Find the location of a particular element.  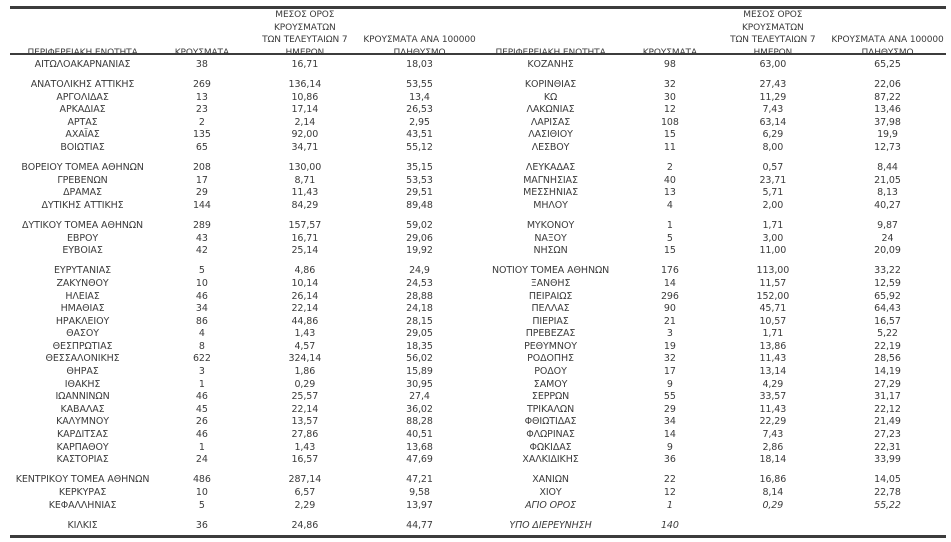

table-row: ΦΘΙΩΤΙΔΑΣ 34 22,29 21,49 is located at coordinates (712, 422).